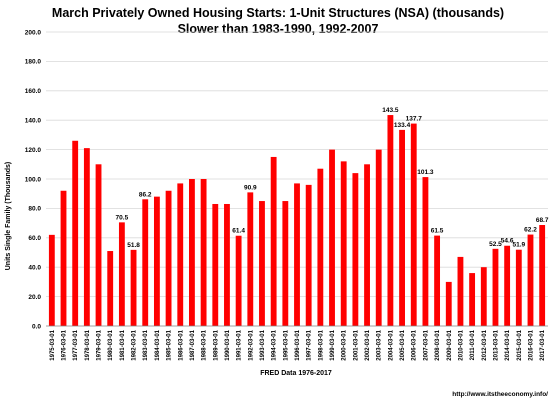 The image size is (556, 404). I want to click on y-tick-label: 40.0, so click(34, 268).